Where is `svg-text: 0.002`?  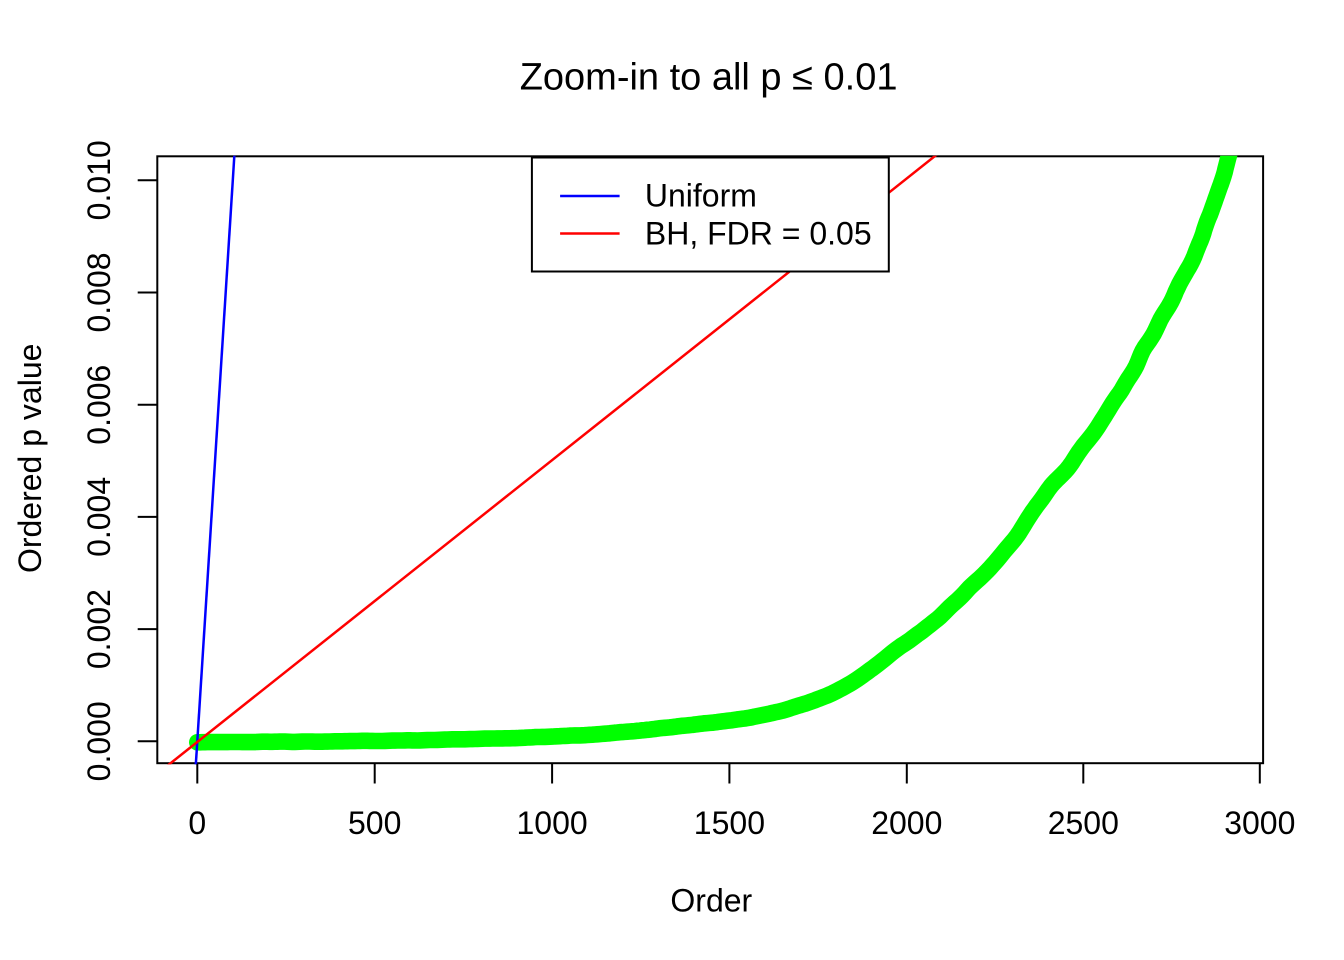 svg-text: 0.002 is located at coordinates (99, 629).